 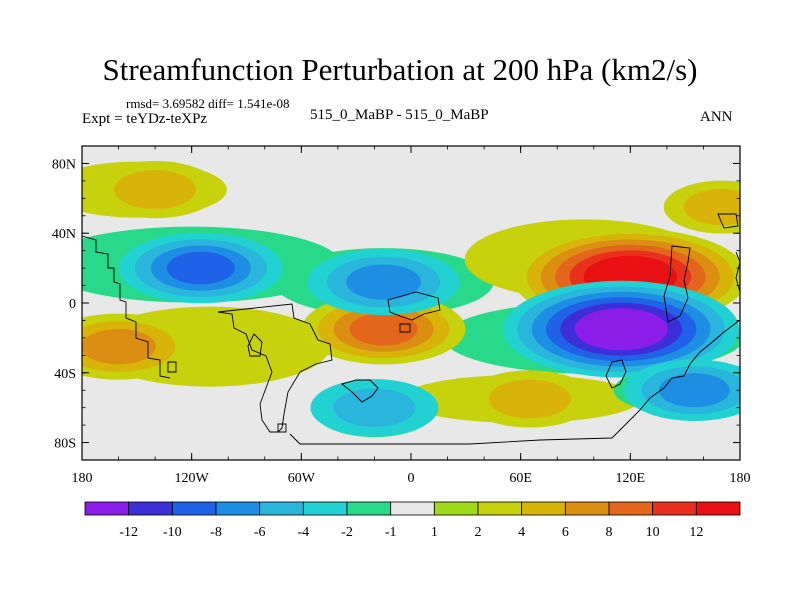 What do you see at coordinates (521, 532) in the screenshot?
I see `colorbar-label-9: 4` at bounding box center [521, 532].